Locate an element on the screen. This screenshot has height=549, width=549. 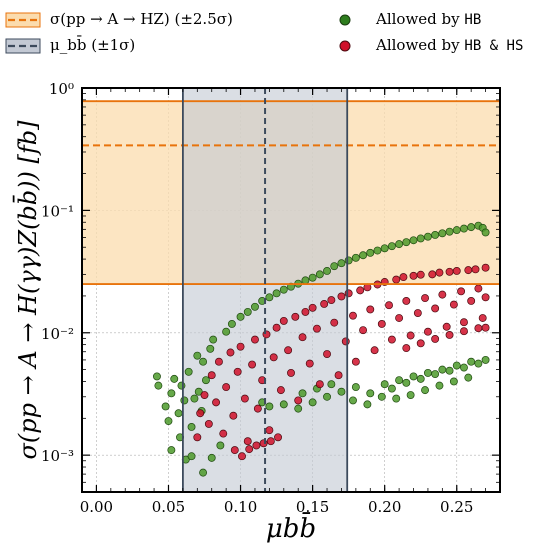
y-tick-label: 10⁻² is located at coordinates (57, 334).